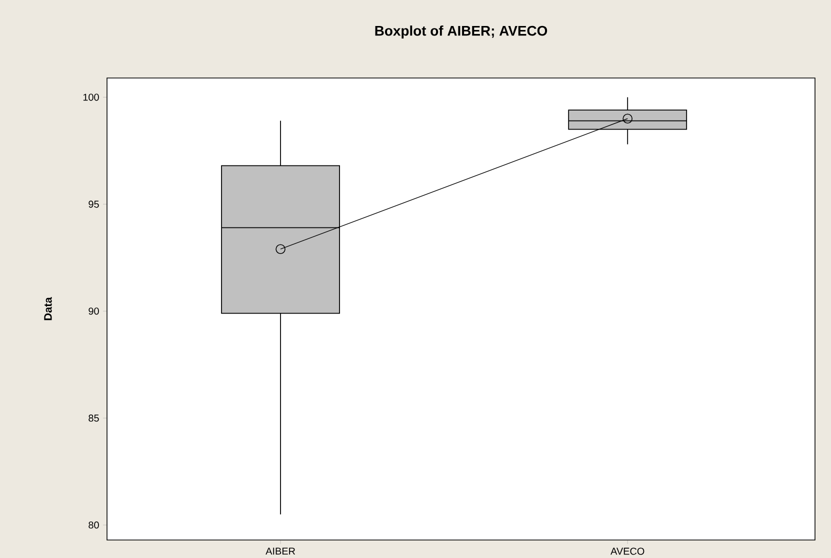  Describe the element at coordinates (281, 551) in the screenshot. I see `x-tick-label: AIBER` at that location.